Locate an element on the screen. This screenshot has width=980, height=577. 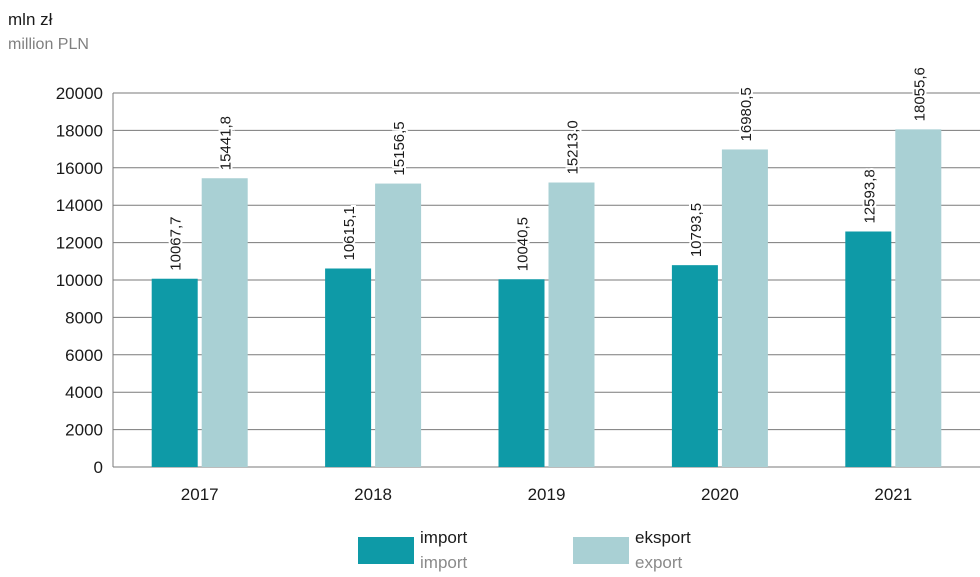
bar-import-2018 is located at coordinates (348, 367).